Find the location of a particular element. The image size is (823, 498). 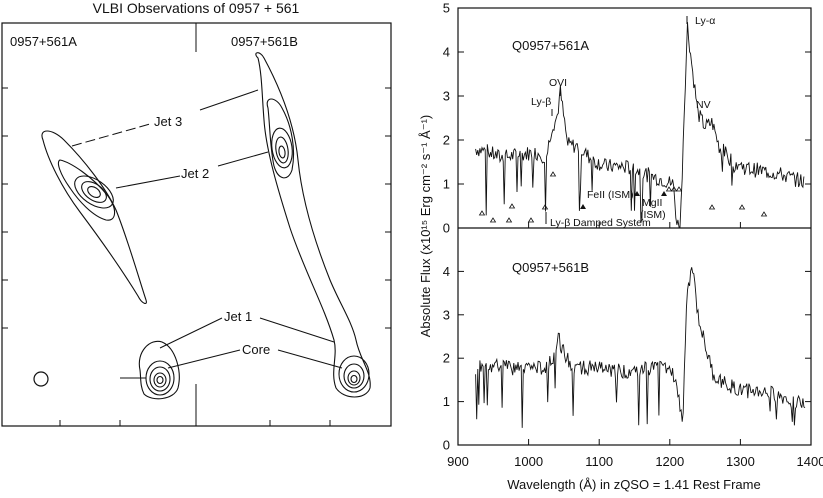

image-a-core-outer is located at coordinates (159, 370).